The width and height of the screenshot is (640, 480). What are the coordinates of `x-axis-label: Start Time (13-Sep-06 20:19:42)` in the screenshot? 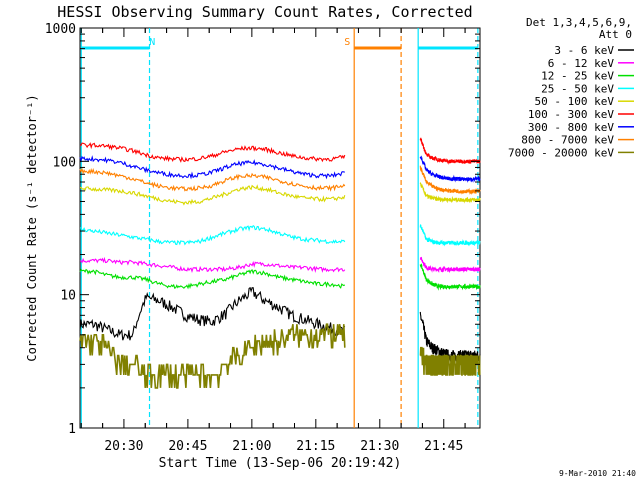 It's located at (280, 463).